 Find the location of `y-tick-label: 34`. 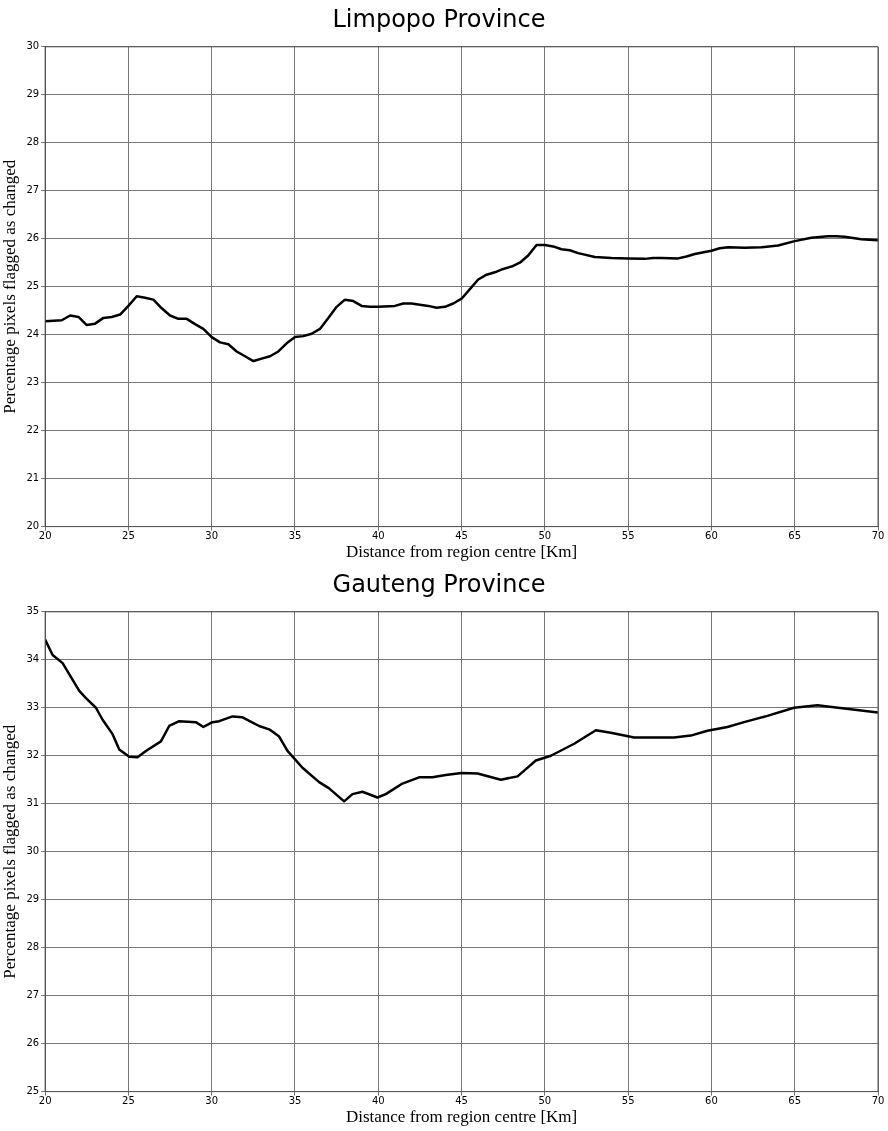

y-tick-label: 34 is located at coordinates (33, 659).